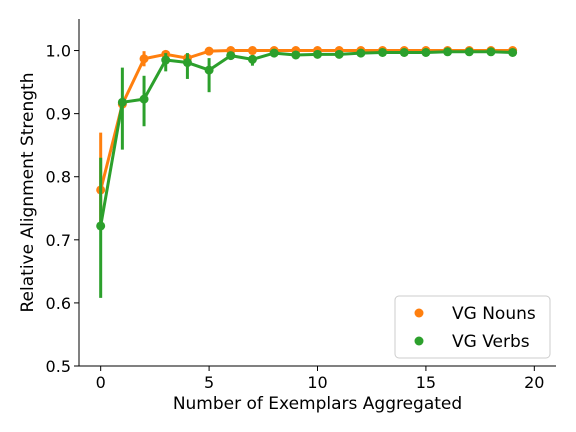 This screenshot has width=576, height=432. I want to click on y-tick-label: 0.6, so click(58, 303).